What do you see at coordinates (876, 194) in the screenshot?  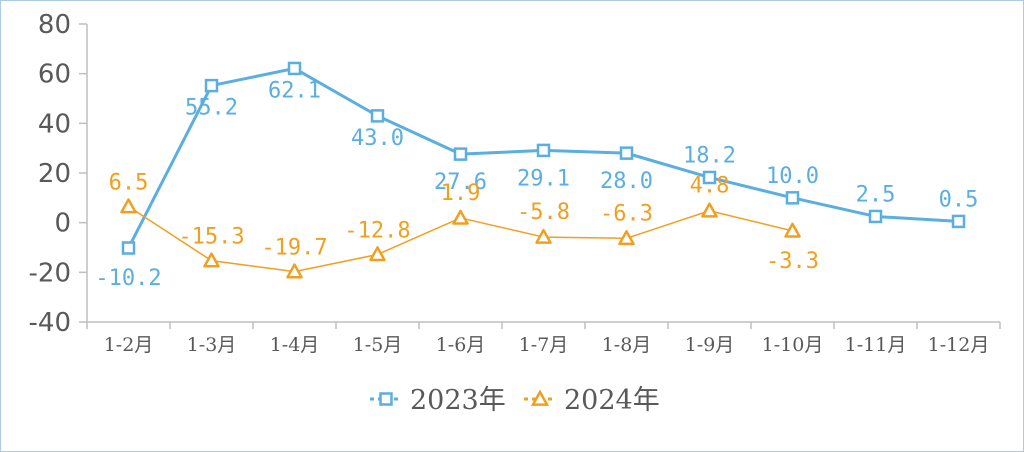 I see `data-label-2023年-9: 2.5` at bounding box center [876, 194].